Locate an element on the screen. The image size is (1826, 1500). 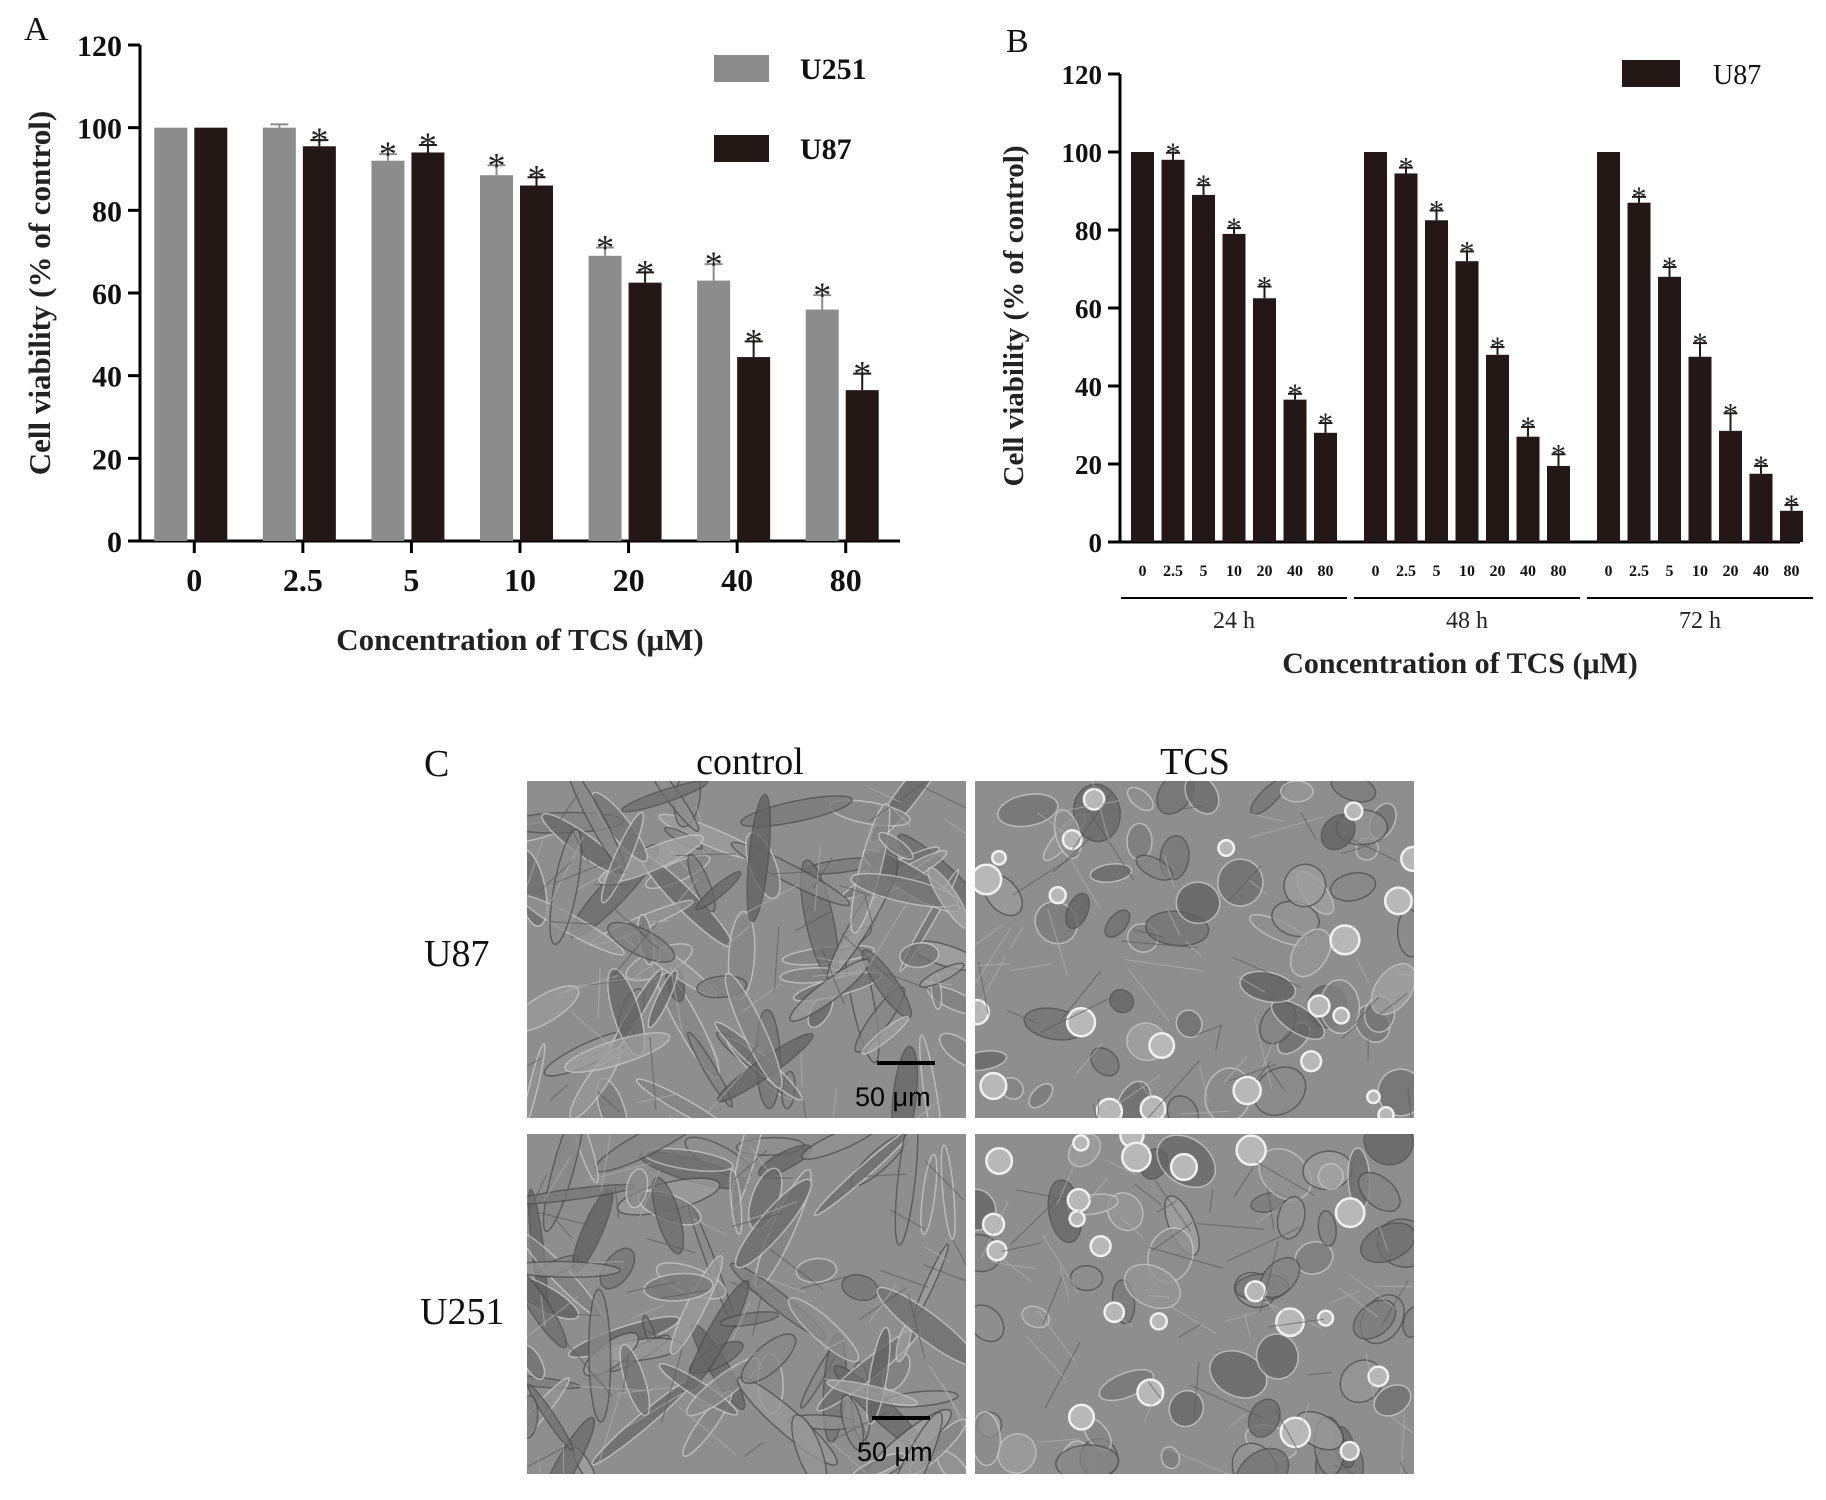
panel-letter-a: A is located at coordinates (36, 29).